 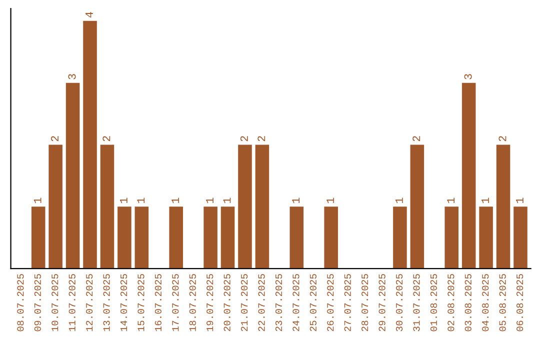 I want to click on x-tick-label: 28.07.2025, so click(x=365, y=303).